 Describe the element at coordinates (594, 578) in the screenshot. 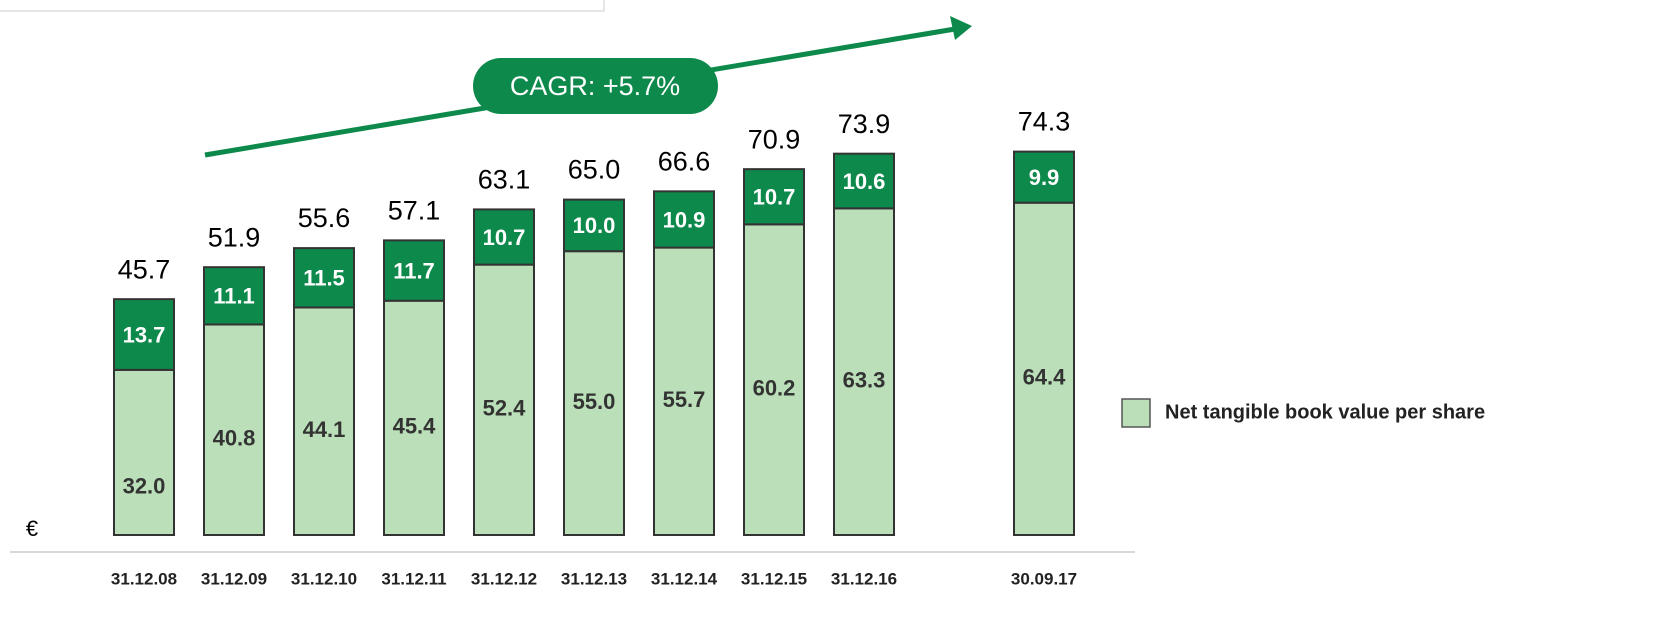

I see `x-tick-label: 31.12.13` at that location.